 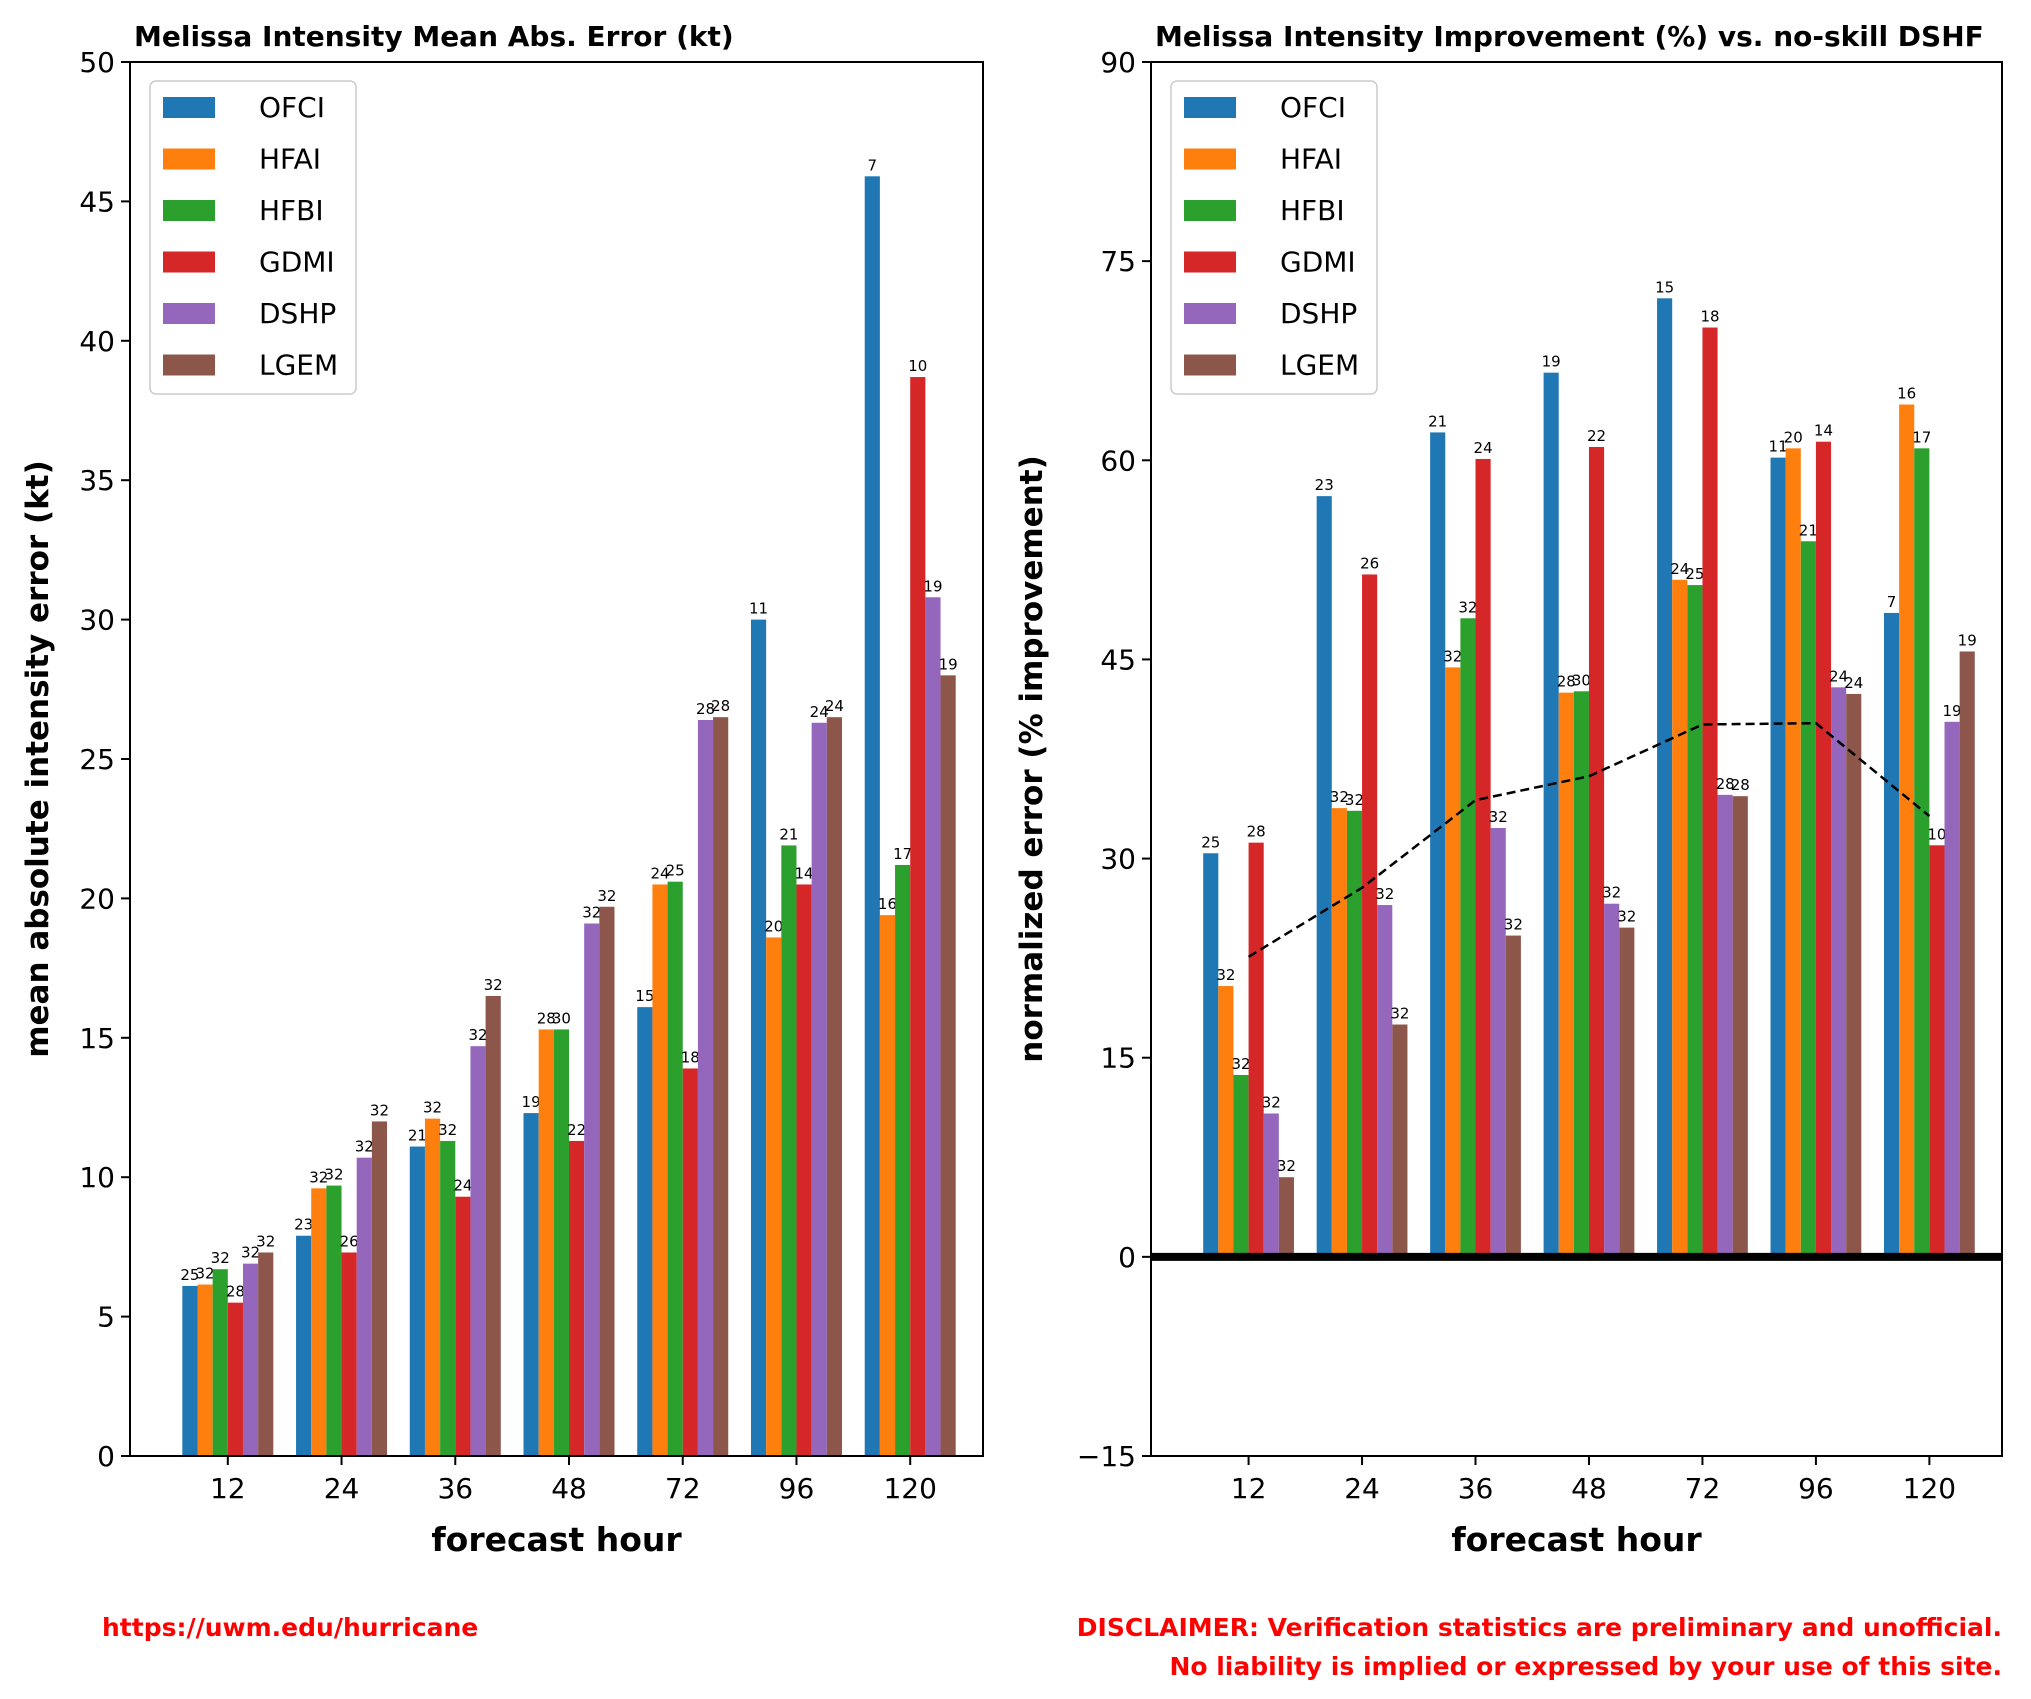 I want to click on chart-title: Melissa Intensity Mean Abs. Error (kt), so click(x=434, y=36).